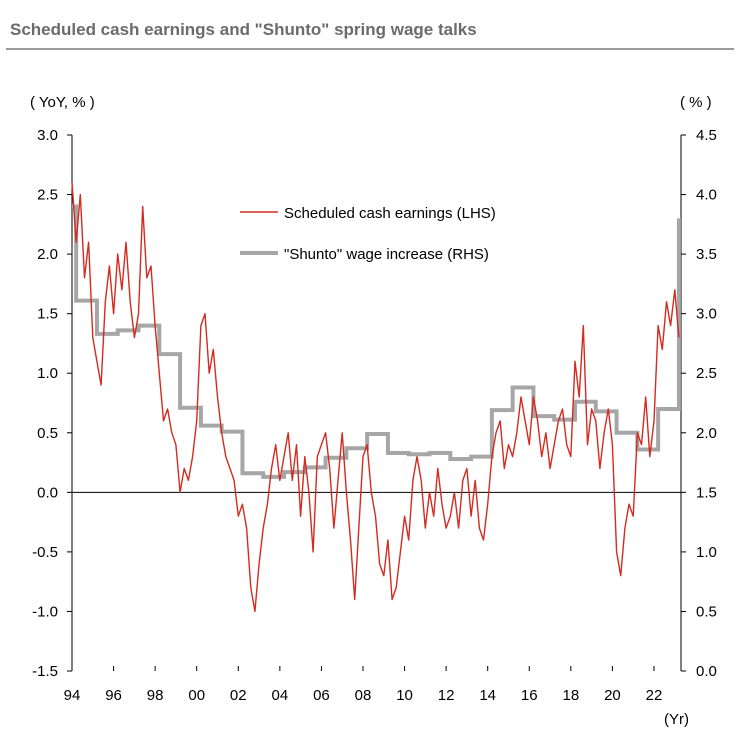  What do you see at coordinates (47, 433) in the screenshot?
I see `left-tick-label: 0.5` at bounding box center [47, 433].